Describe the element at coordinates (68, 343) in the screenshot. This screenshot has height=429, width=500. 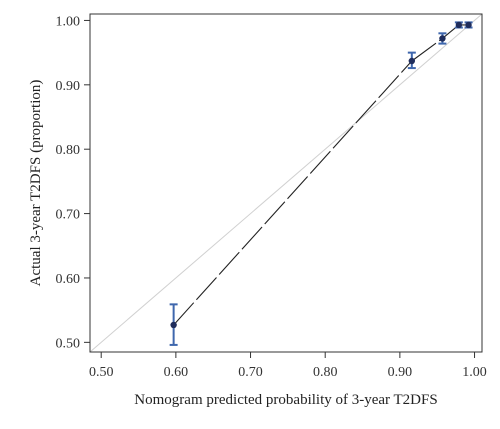
I see `y-tick-label: 0.50` at that location.